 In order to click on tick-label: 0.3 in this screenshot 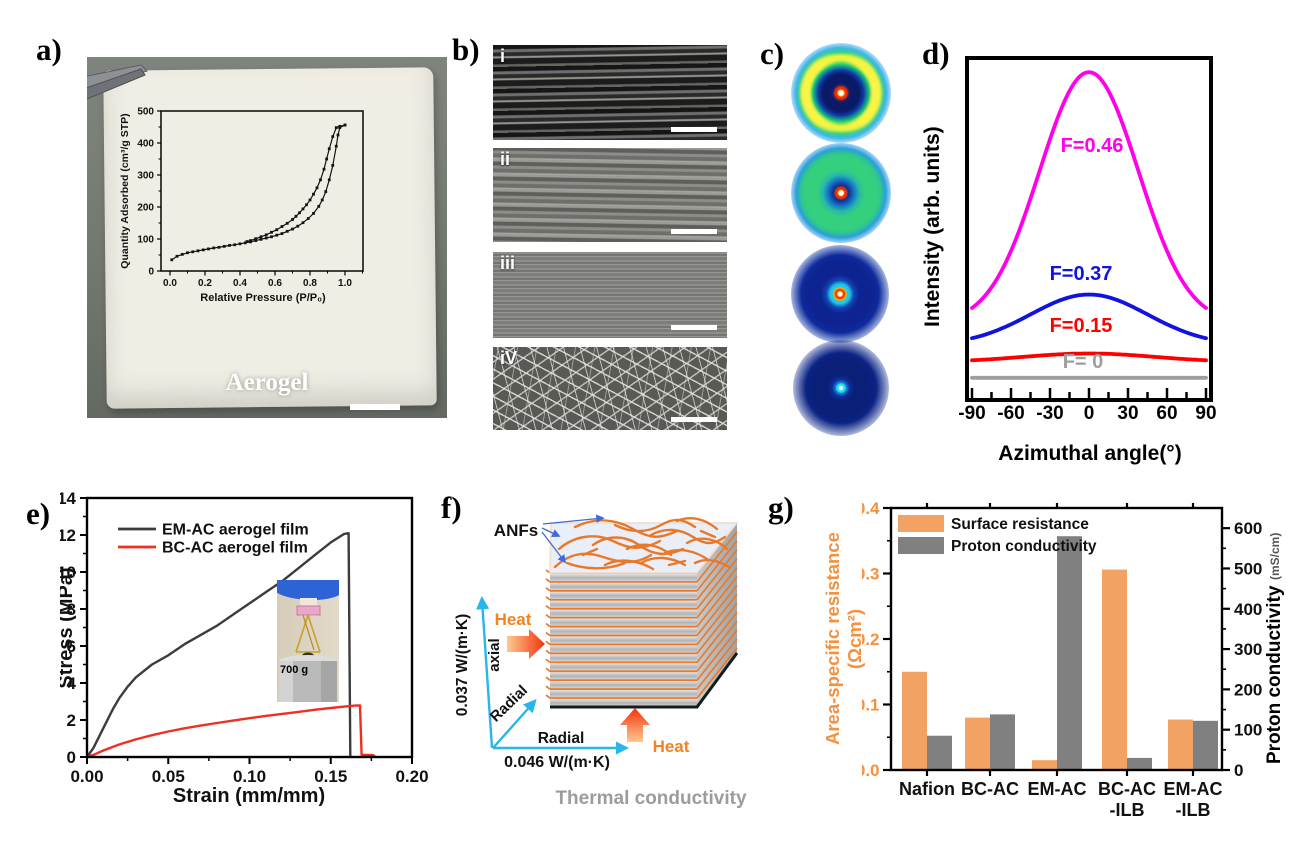, I will do `click(871, 574)`.